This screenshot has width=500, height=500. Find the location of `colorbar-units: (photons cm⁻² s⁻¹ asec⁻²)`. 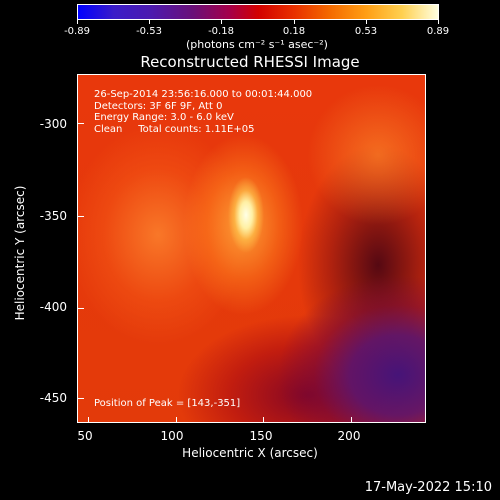

colorbar-units: (photons cm⁻² s⁻¹ asec⁻²) is located at coordinates (257, 44).